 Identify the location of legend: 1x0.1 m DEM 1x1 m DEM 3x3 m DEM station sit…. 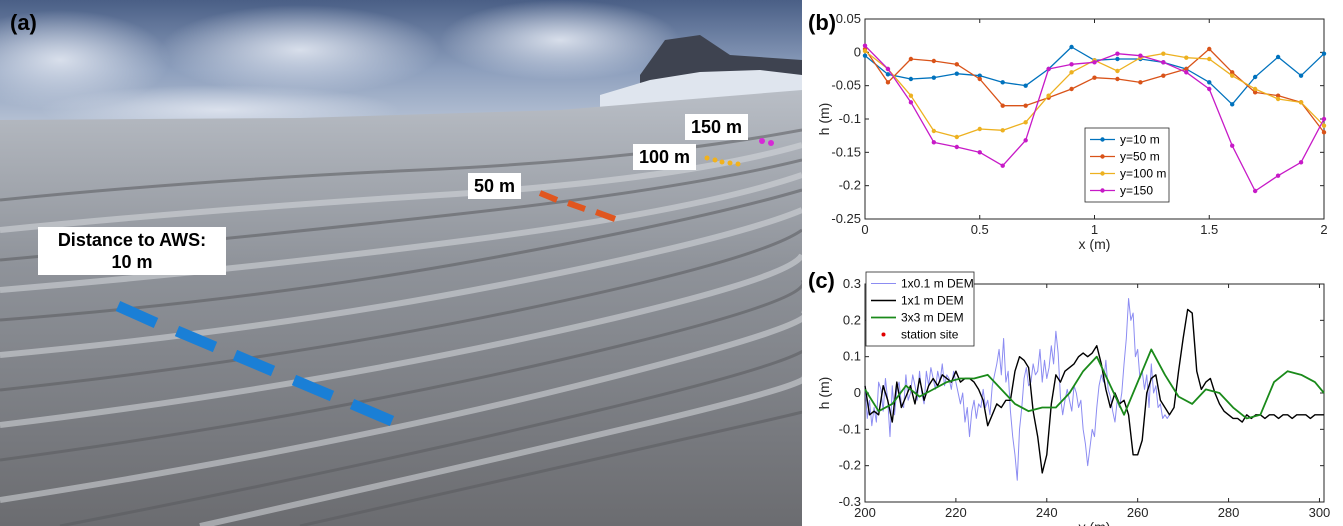
(920, 309).